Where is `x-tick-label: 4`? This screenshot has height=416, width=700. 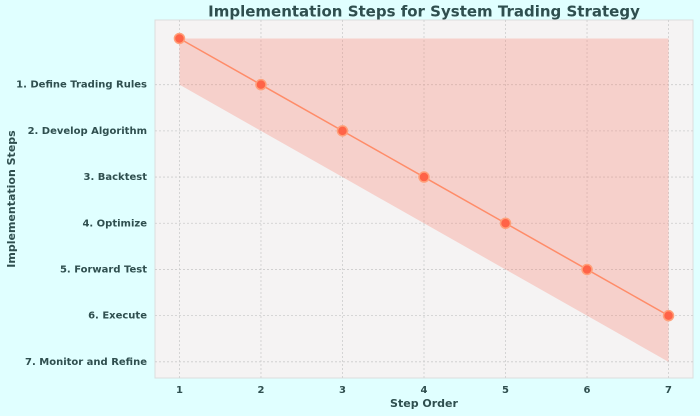
x-tick-label: 4 is located at coordinates (424, 390).